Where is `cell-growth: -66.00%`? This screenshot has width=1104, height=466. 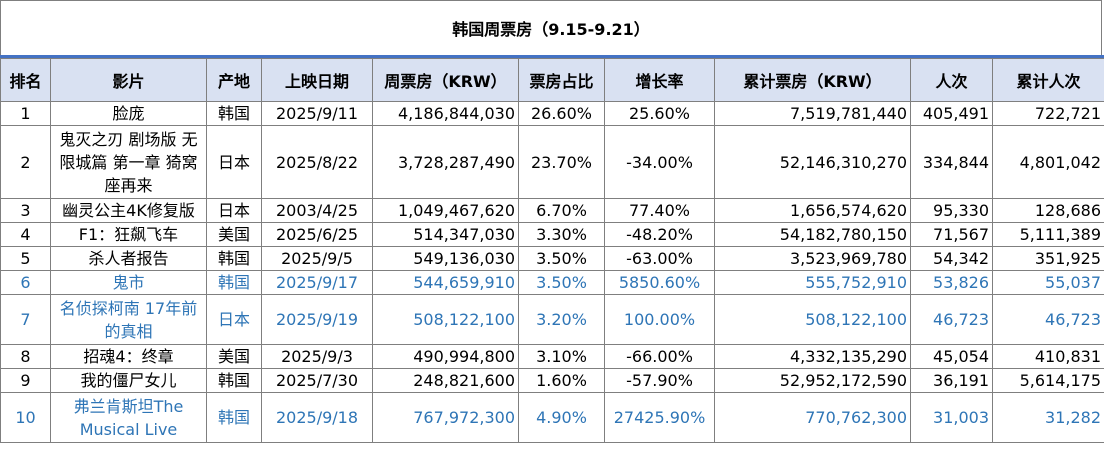 cell-growth: -66.00% is located at coordinates (659, 356).